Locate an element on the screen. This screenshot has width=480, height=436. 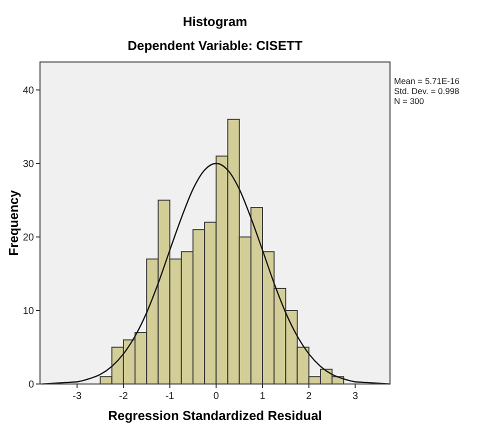
y-tick-label: 40 is located at coordinates (28, 90).